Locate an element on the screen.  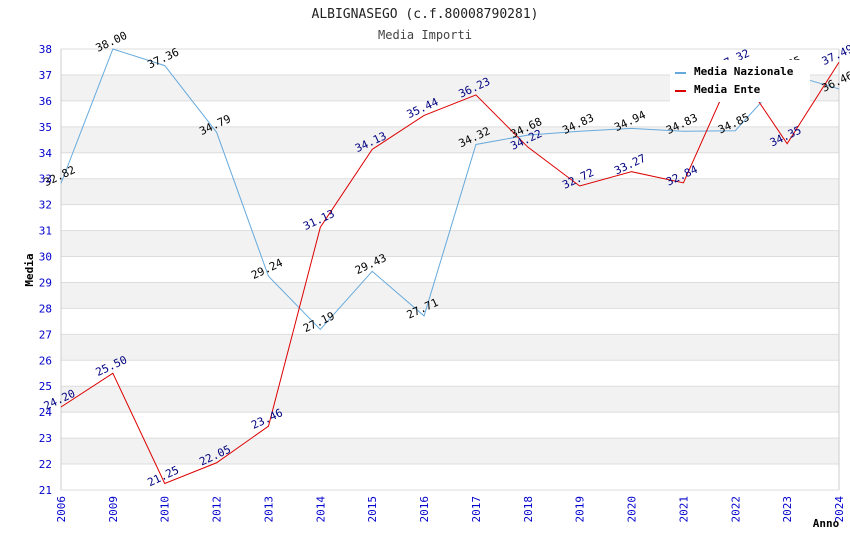
y-tick-label: 29 is located at coordinates (45, 282).